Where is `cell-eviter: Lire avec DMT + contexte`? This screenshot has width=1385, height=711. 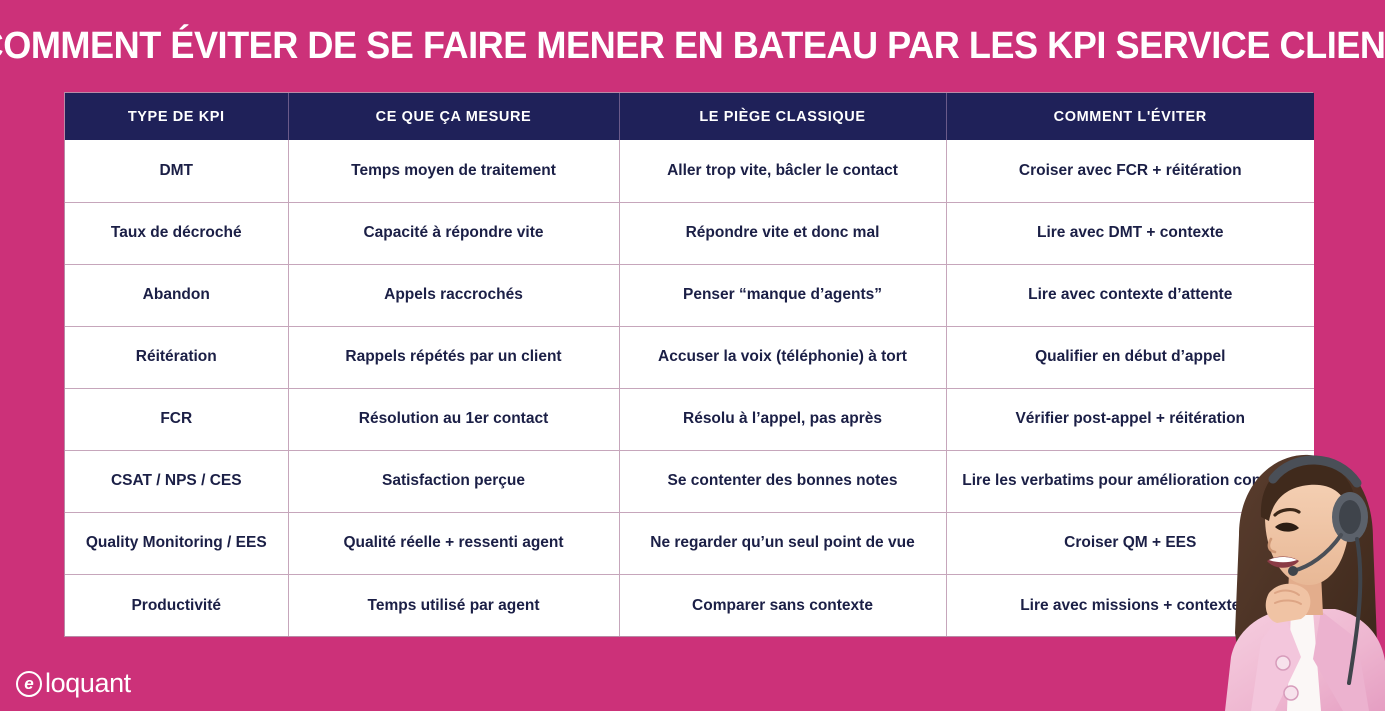
cell-eviter: Lire avec DMT + contexte is located at coordinates (1130, 232).